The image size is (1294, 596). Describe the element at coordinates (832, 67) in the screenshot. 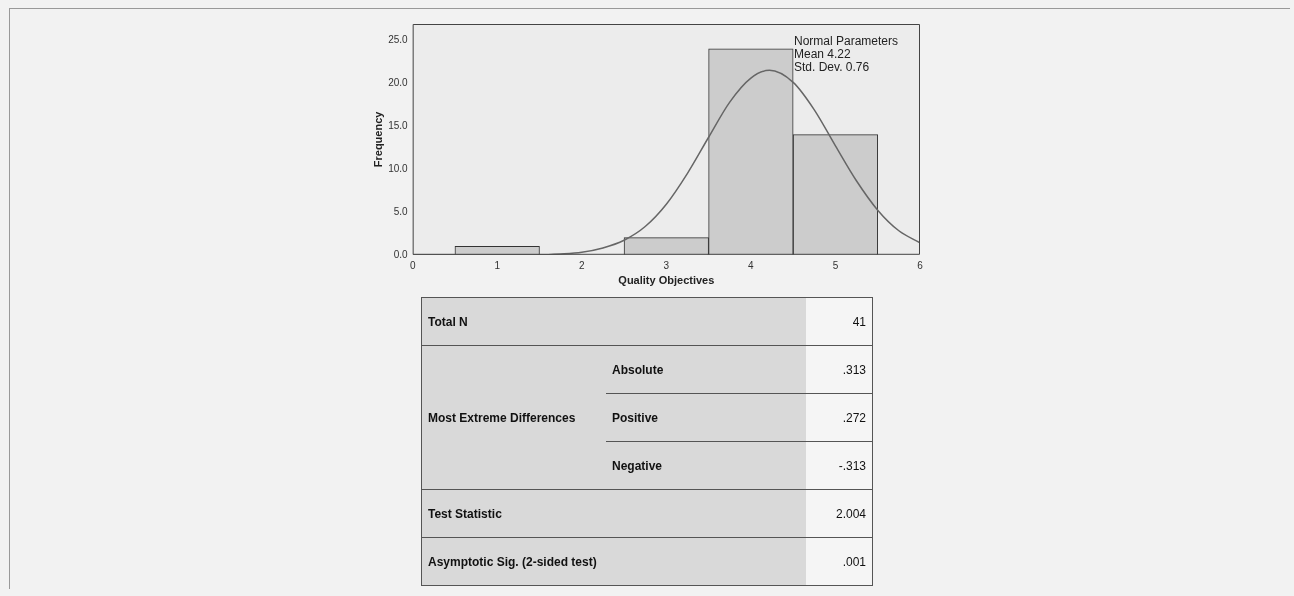

I see `annotation: Std. Dev. 0.76` at that location.